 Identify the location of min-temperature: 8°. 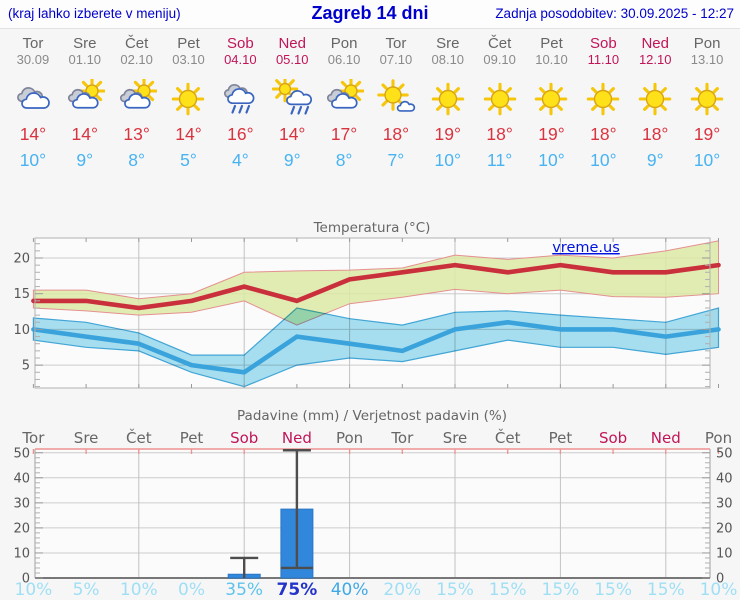
(344, 160).